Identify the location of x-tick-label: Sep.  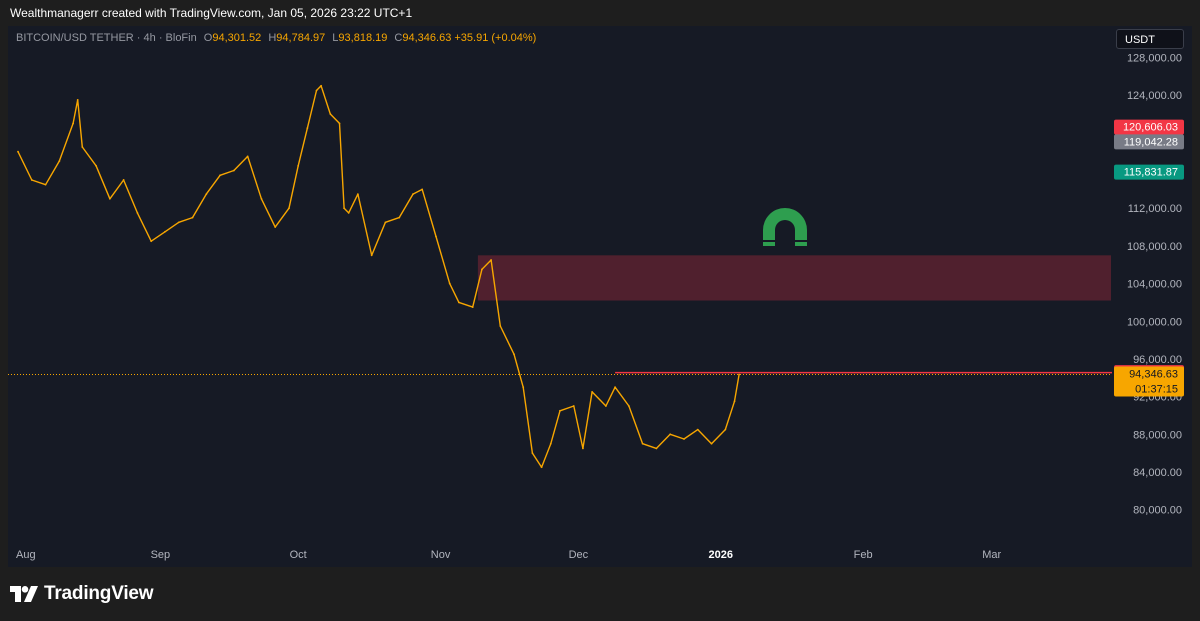
(161, 555).